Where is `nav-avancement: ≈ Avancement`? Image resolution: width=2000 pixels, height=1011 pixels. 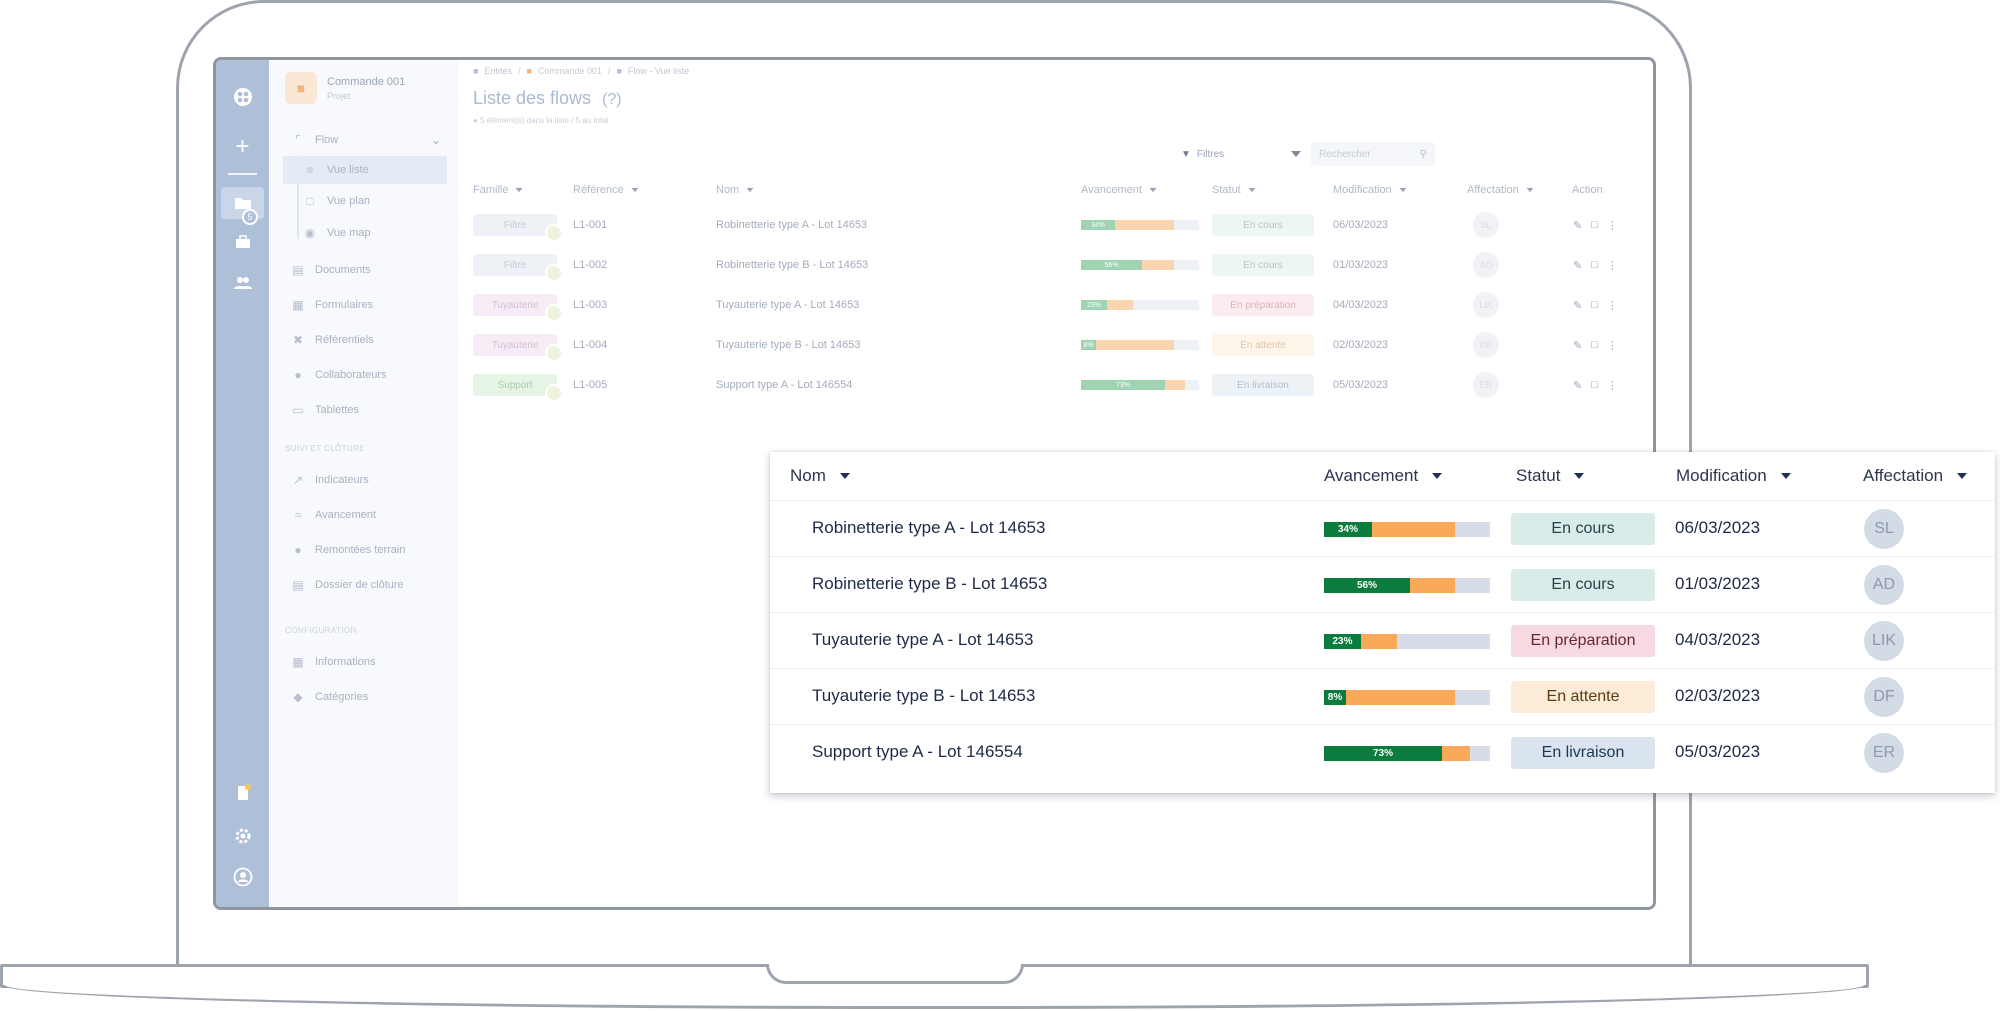
nav-avancement: ≈ Avancement is located at coordinates (365, 515).